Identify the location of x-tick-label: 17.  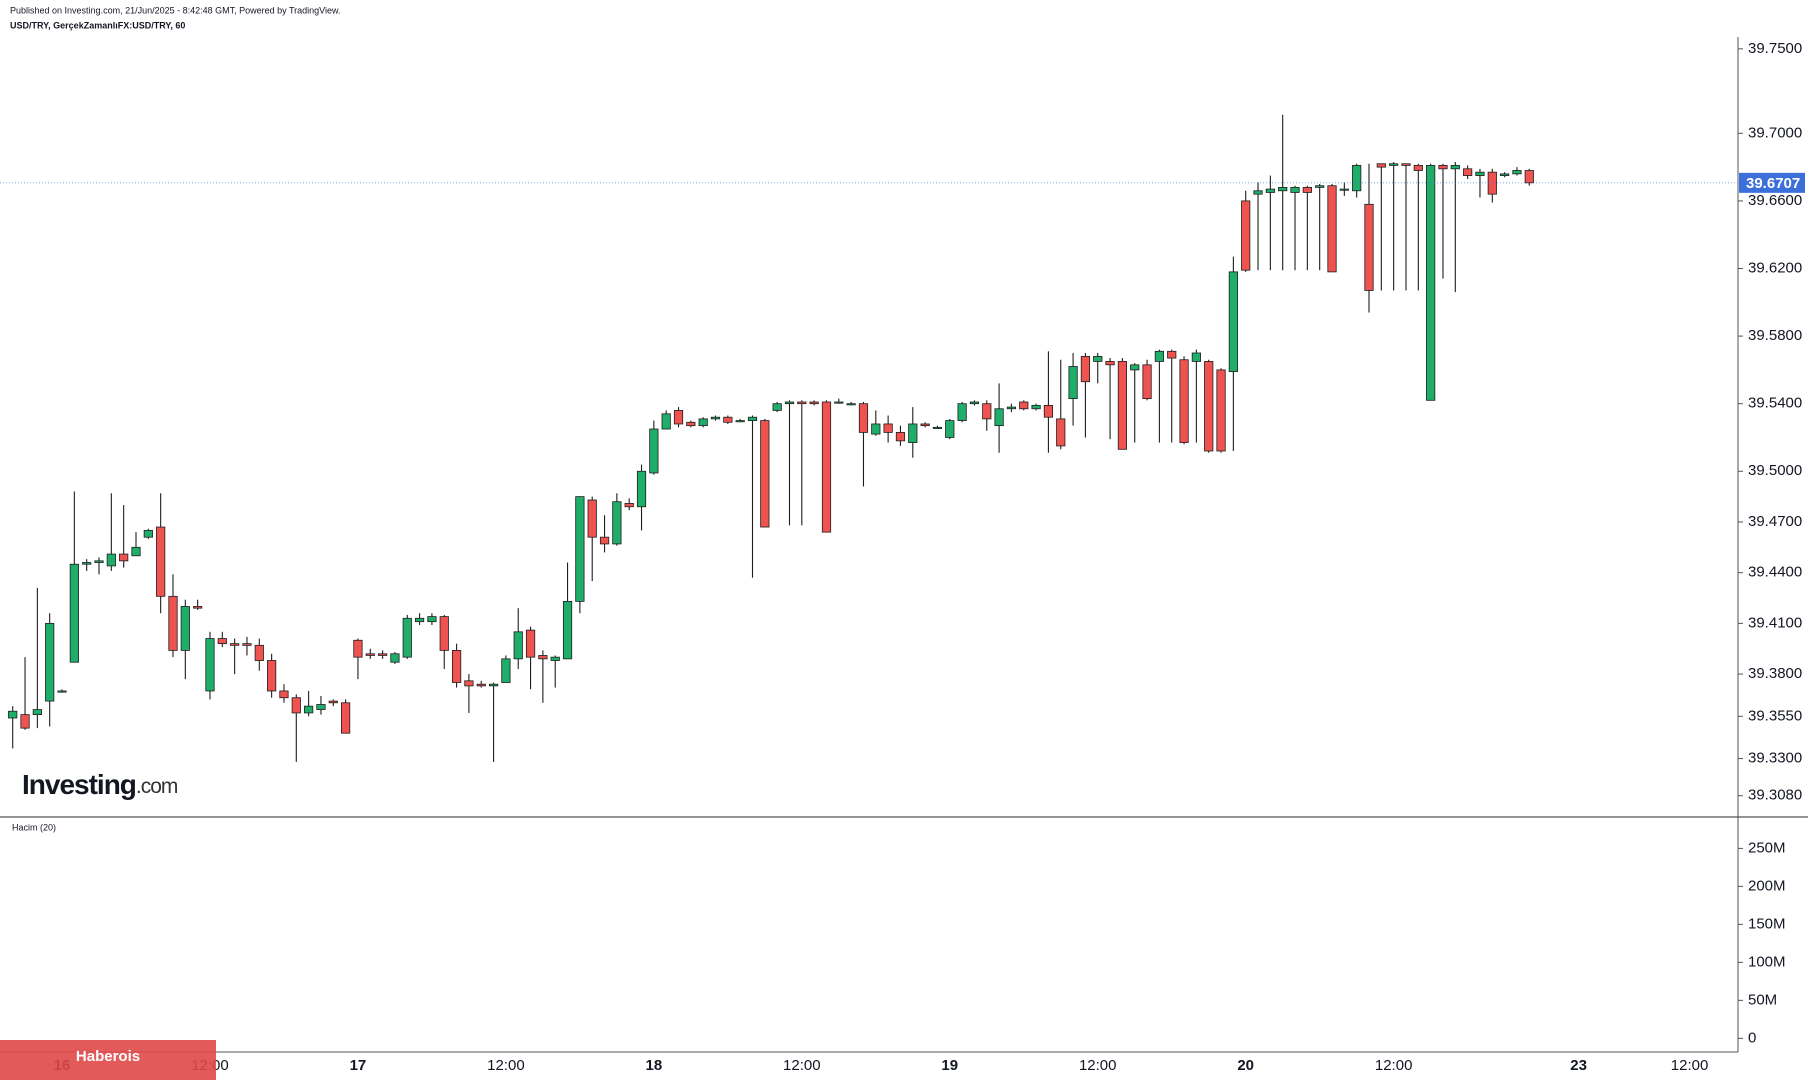
(358, 1065).